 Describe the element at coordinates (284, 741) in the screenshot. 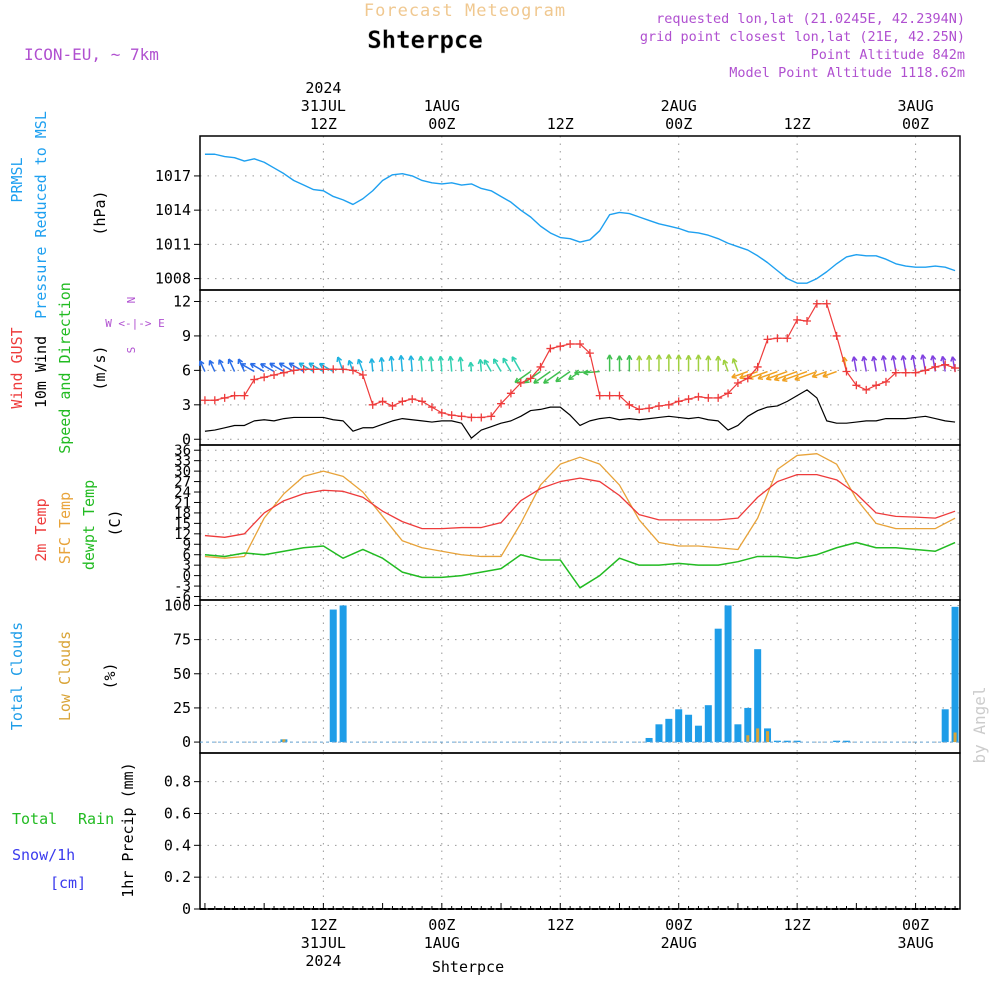

I see `low-clouds-bar` at that location.